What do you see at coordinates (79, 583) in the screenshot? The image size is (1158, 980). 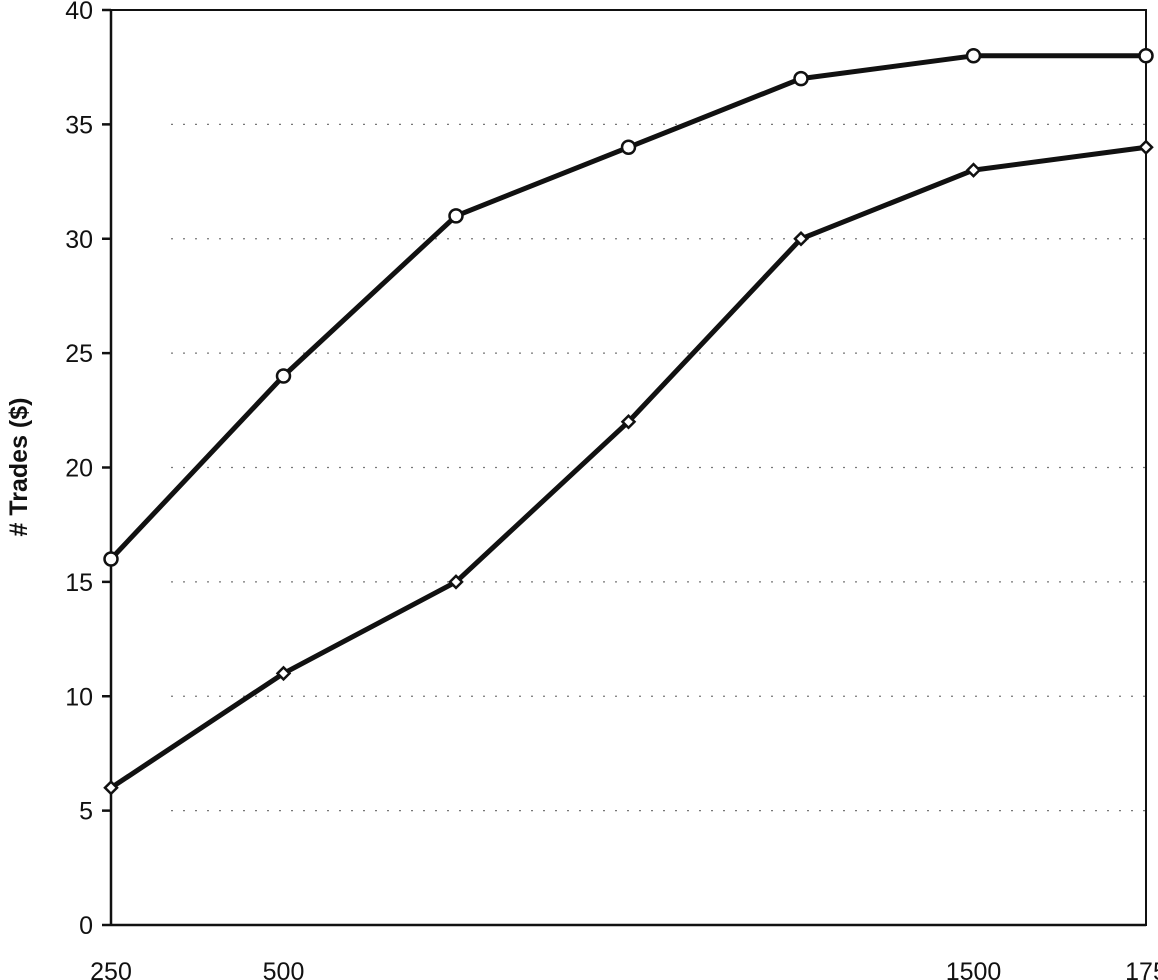 I see `y-tick-label: 15` at bounding box center [79, 583].